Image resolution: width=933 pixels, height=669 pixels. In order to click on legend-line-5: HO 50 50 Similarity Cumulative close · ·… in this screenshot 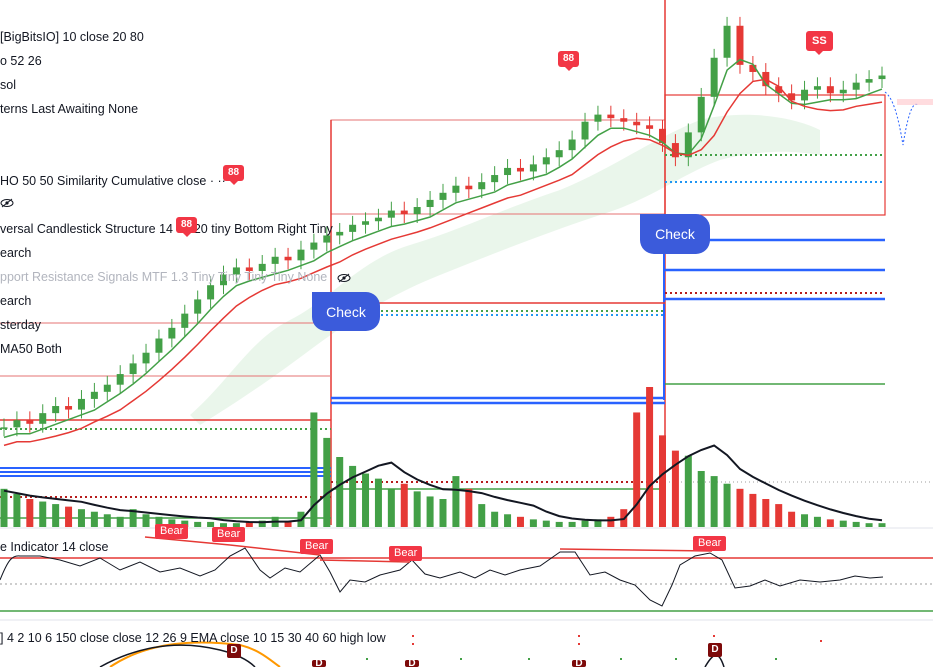, I will do `click(113, 181)`.